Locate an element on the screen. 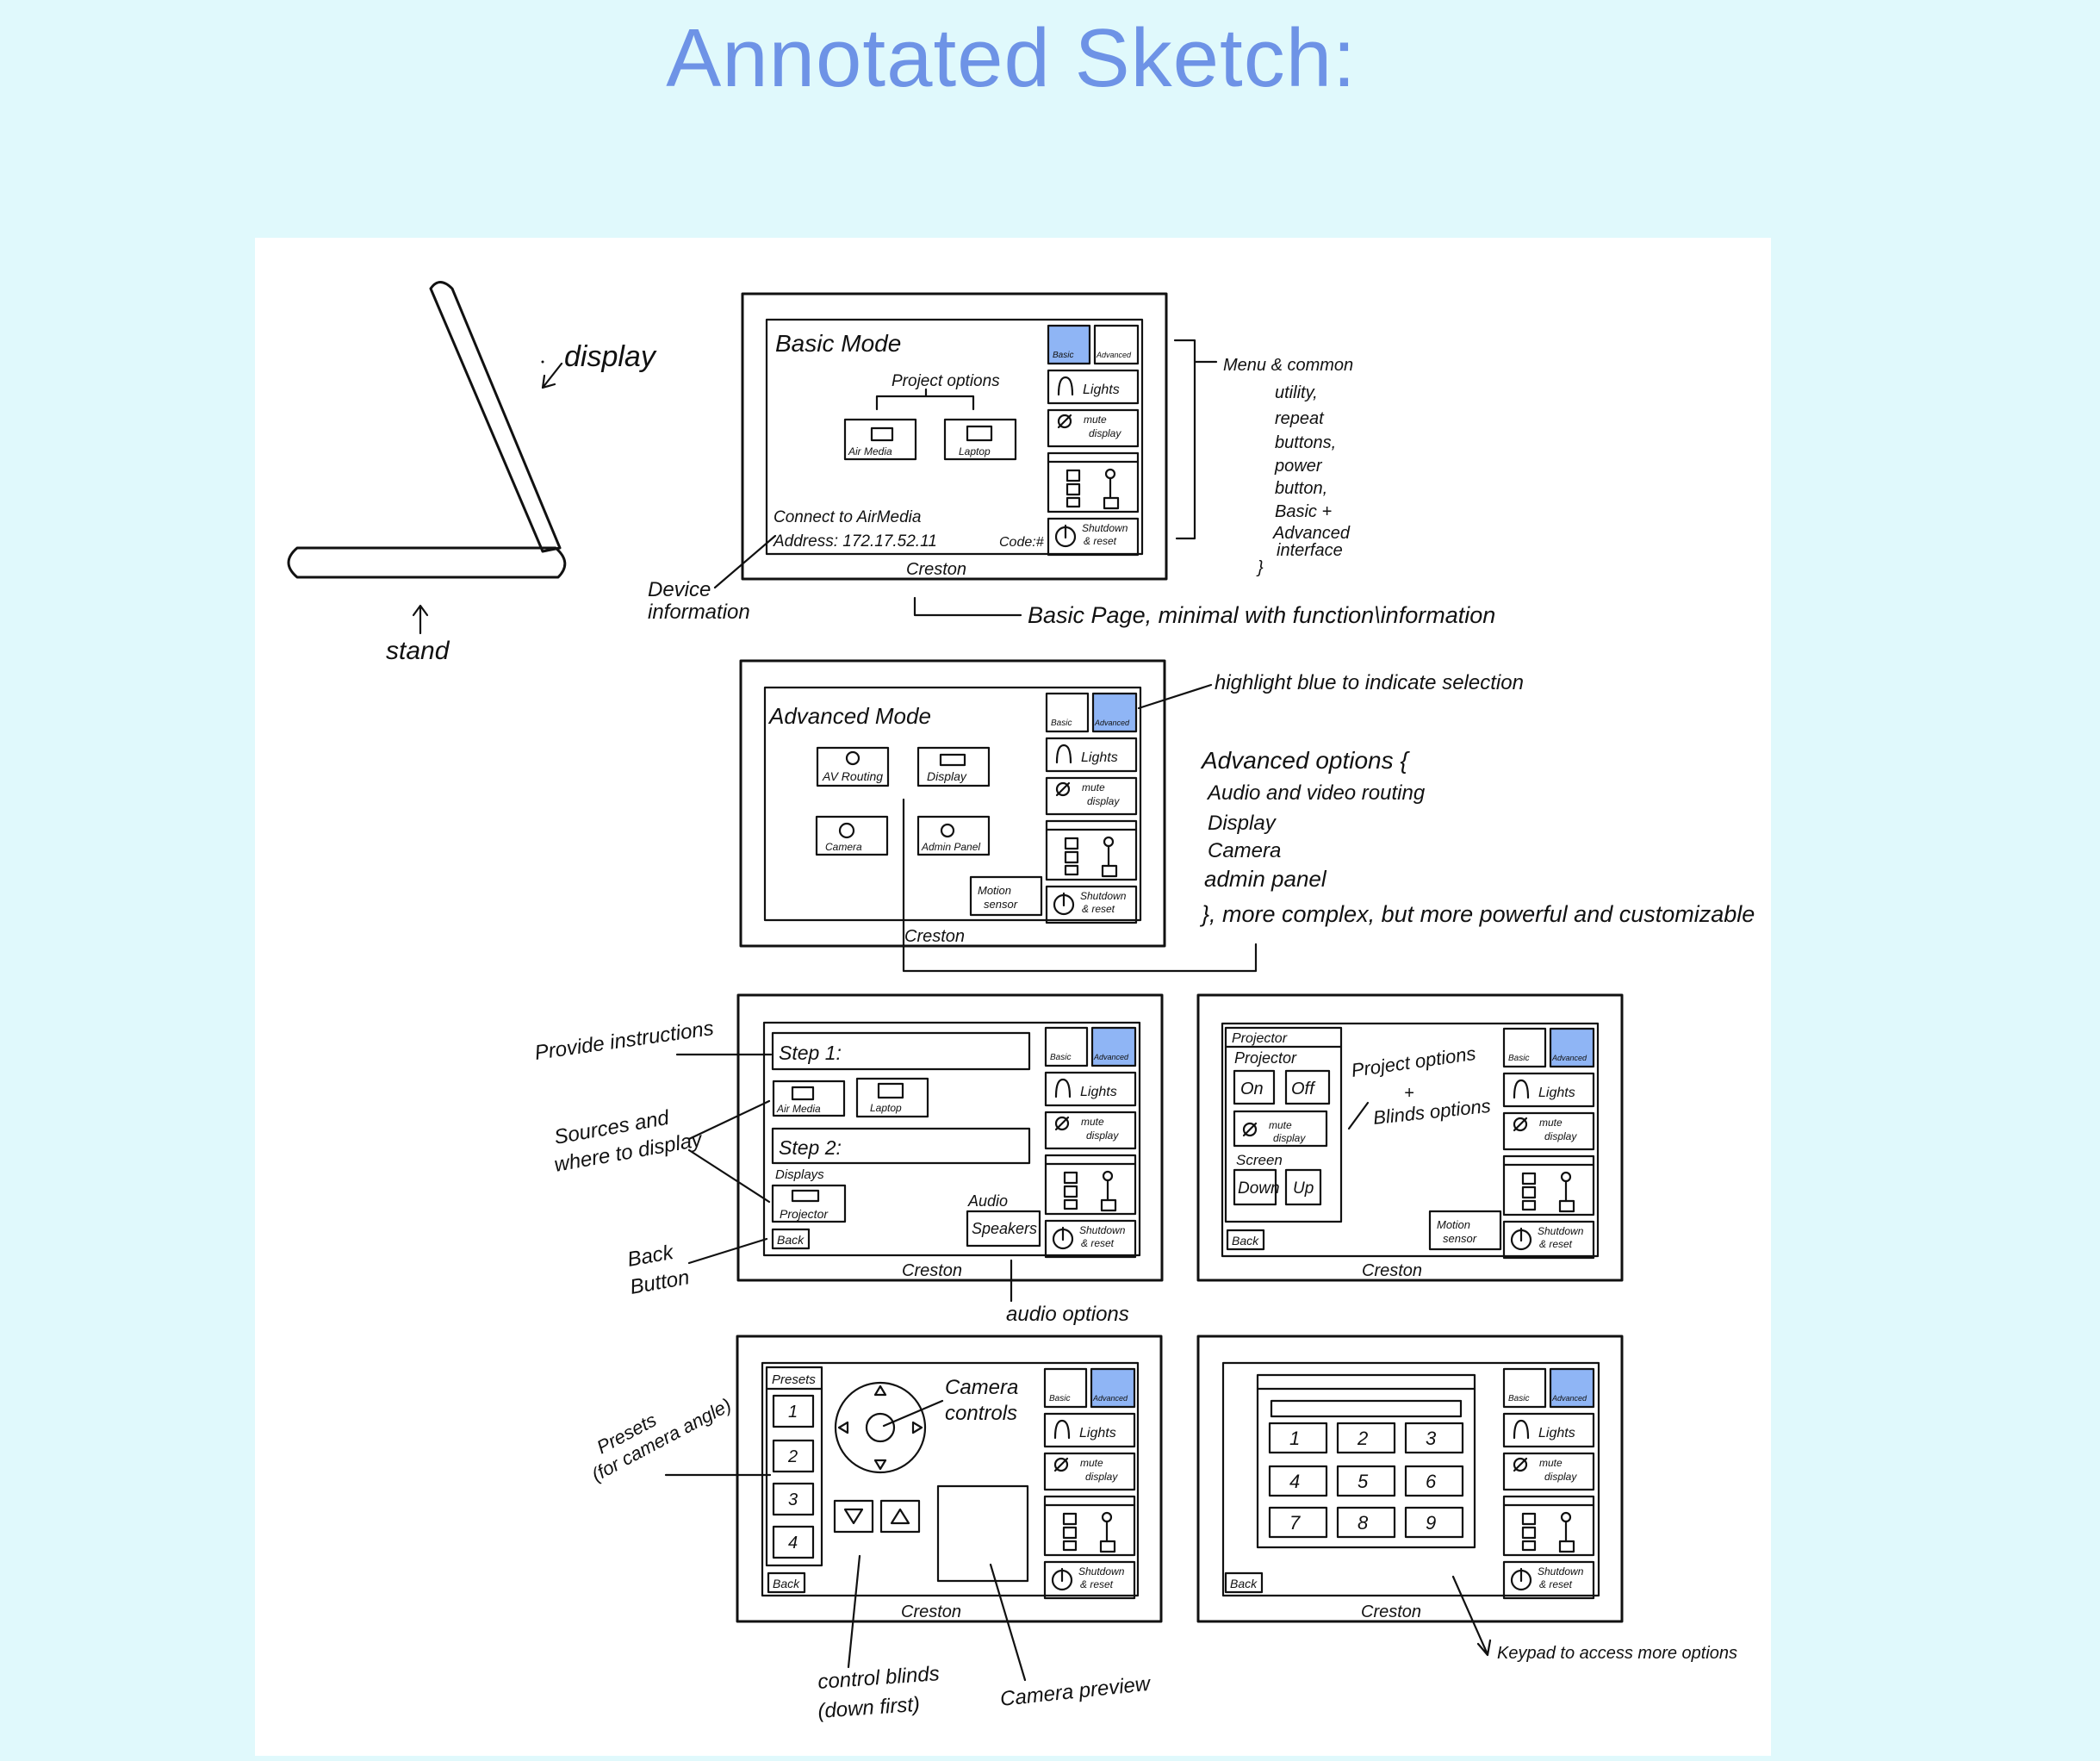 The height and width of the screenshot is (1761, 2100). av-routing-button is located at coordinates (853, 767).